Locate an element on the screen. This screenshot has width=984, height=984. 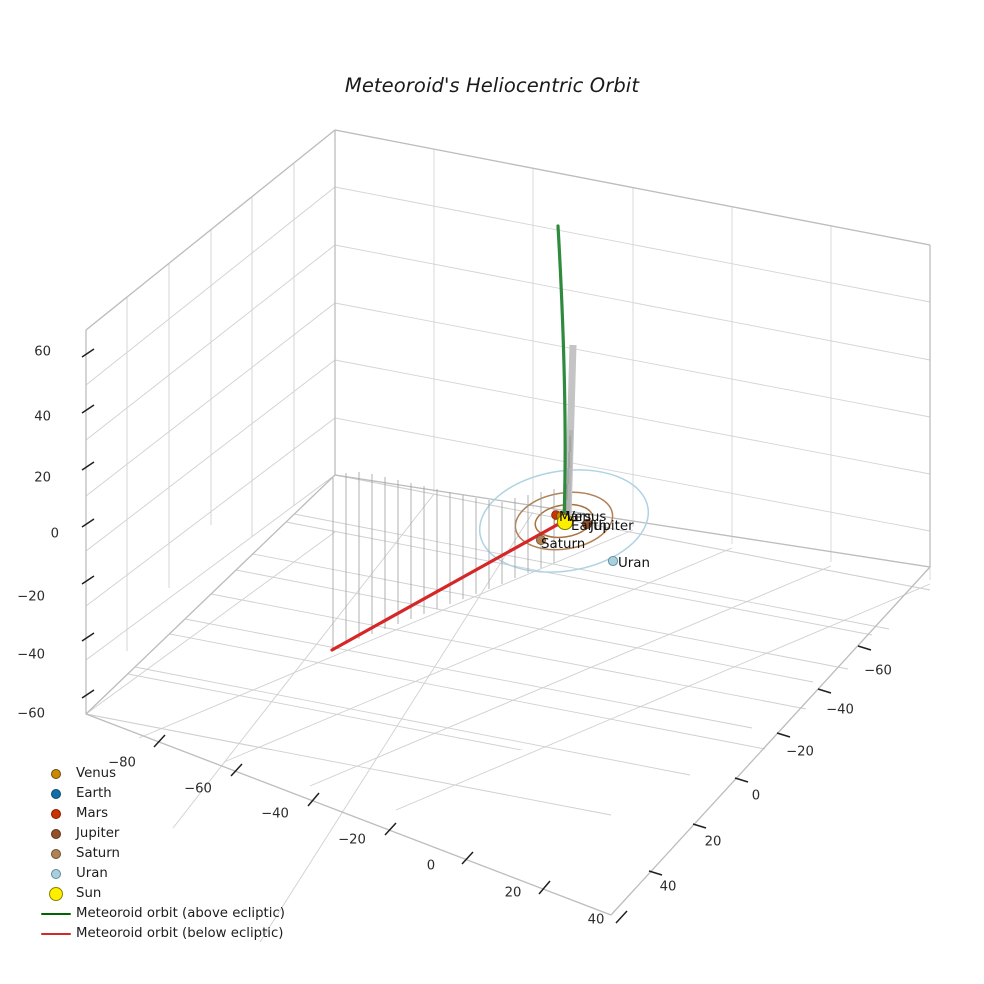
z-axis-tick-4: −20 is located at coordinates (31, 597).